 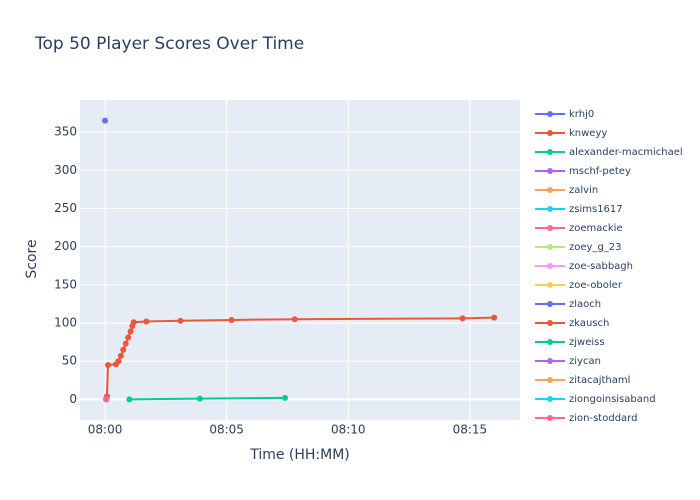 I want to click on legend-label: zoemackie, so click(x=596, y=228).